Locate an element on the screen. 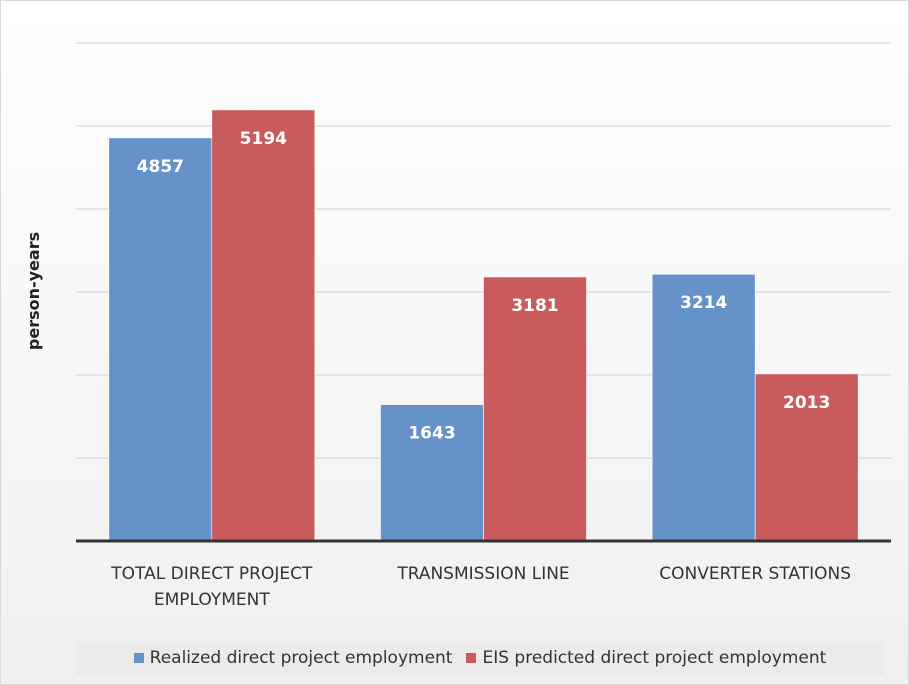  legend-item: Realized direct project employment is located at coordinates (293, 658).